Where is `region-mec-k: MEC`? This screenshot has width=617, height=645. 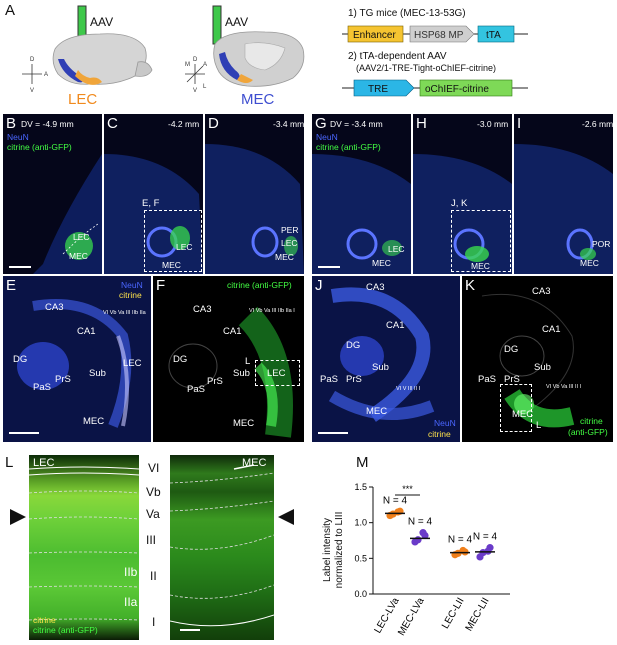 region-mec-k: MEC is located at coordinates (523, 414).